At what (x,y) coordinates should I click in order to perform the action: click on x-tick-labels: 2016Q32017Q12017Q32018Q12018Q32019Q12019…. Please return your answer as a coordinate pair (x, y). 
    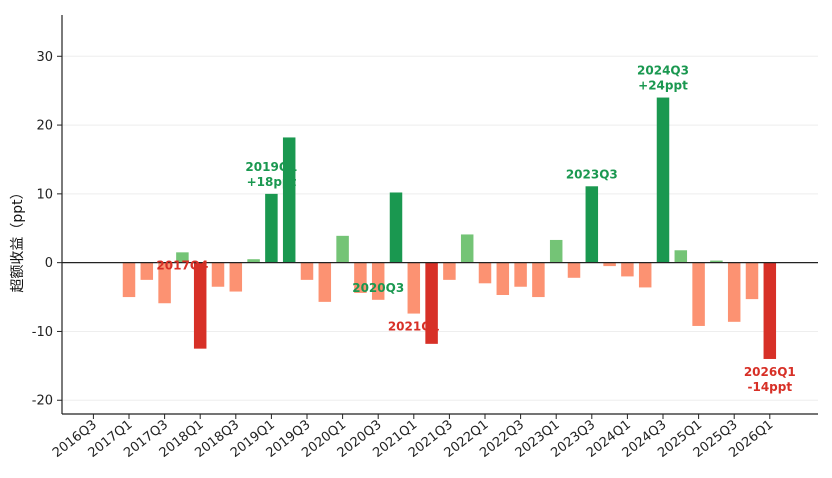
    Looking at the image, I should click on (413, 439).